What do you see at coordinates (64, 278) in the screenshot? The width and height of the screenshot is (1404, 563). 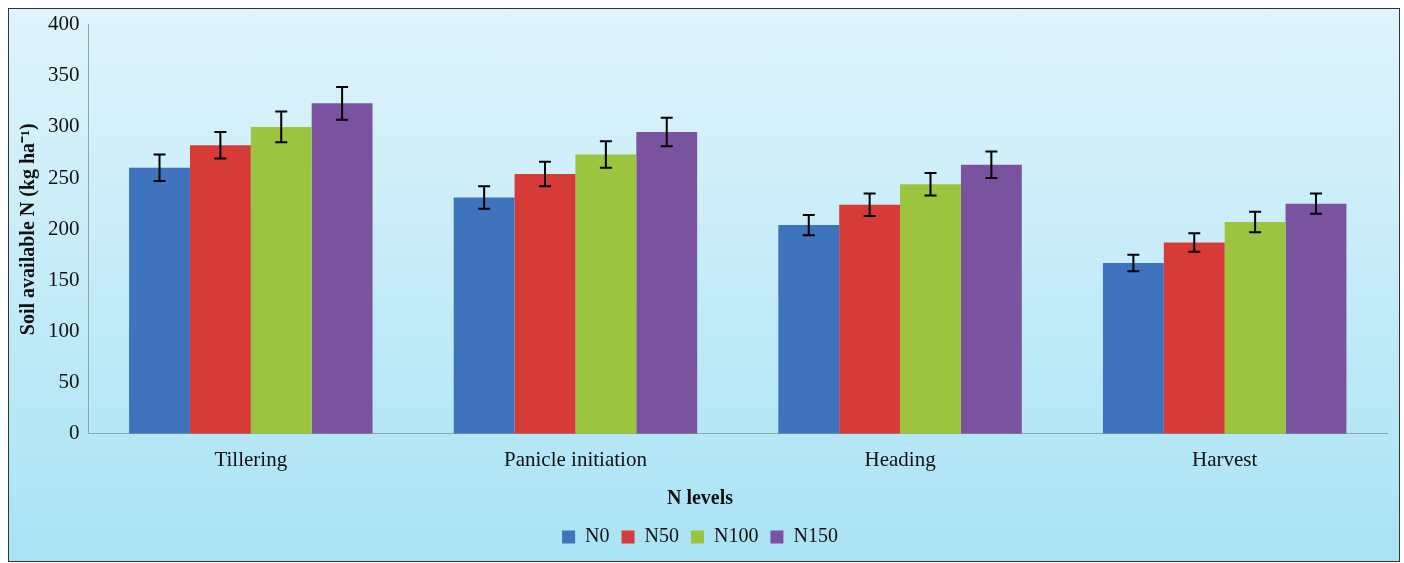 I see `y-tick-label: 150` at bounding box center [64, 278].